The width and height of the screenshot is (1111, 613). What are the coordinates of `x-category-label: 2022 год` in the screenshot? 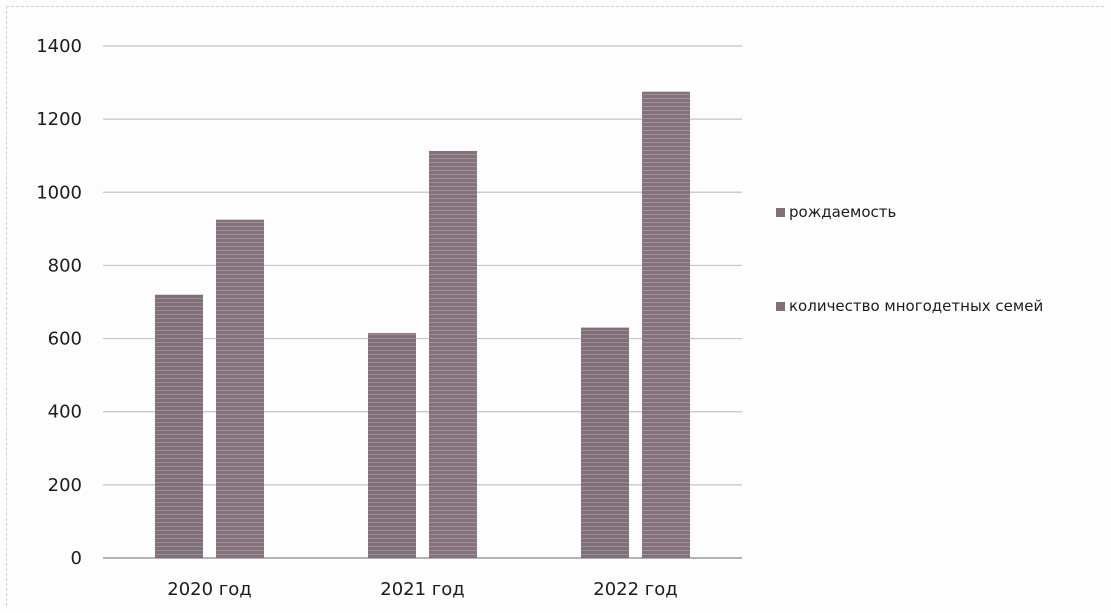 It's located at (635, 589).